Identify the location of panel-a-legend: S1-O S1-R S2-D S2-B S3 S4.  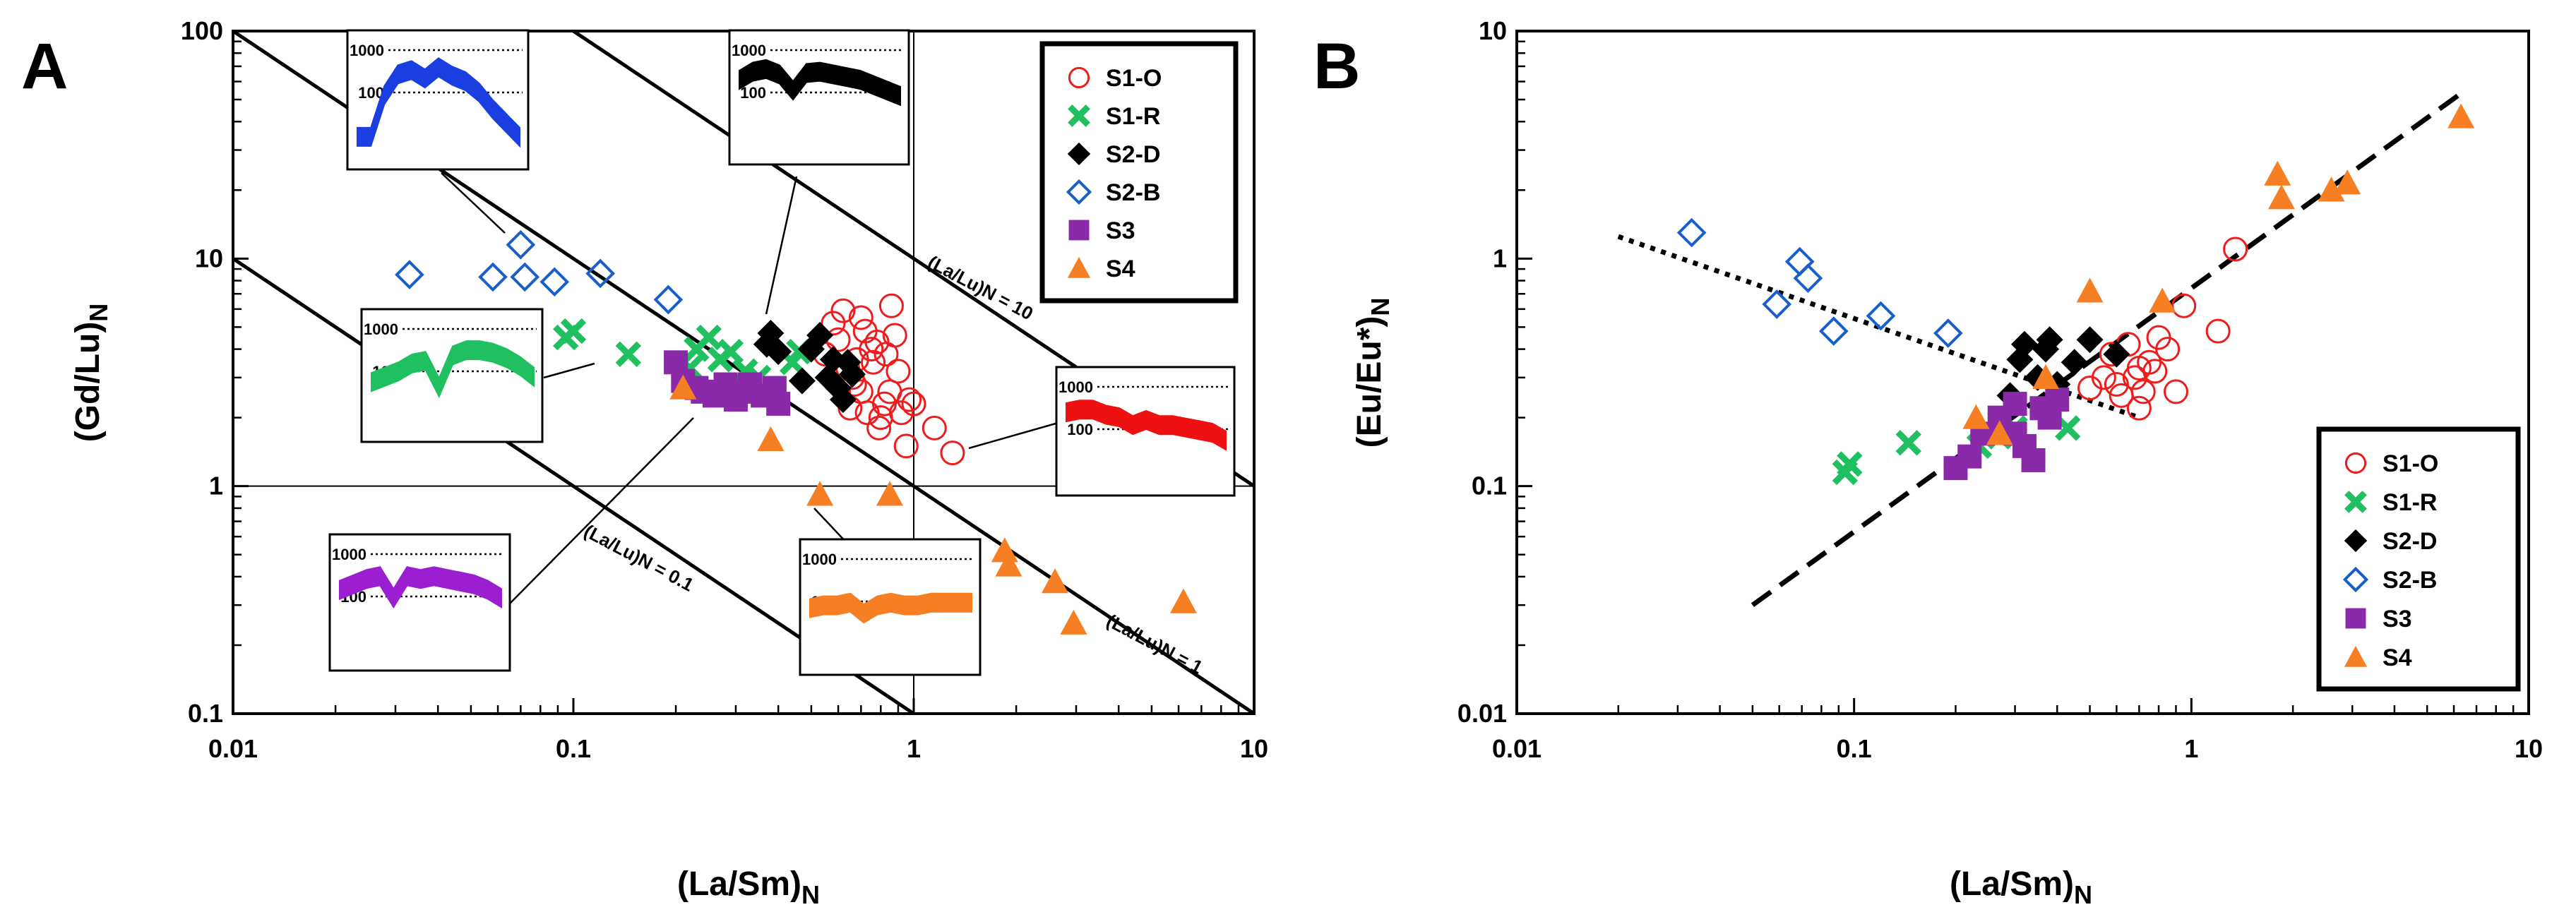
(1139, 172).